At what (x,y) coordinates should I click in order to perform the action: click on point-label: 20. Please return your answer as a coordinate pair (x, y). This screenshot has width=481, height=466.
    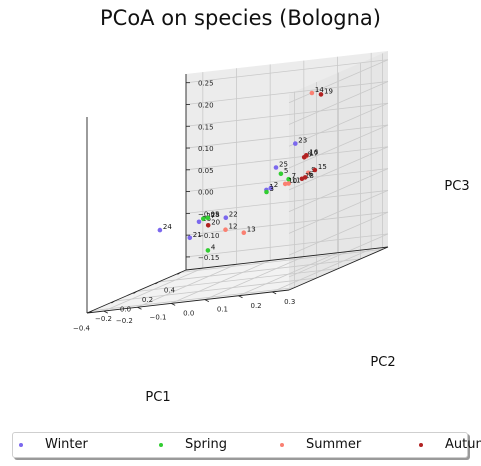
    Looking at the image, I should click on (215, 222).